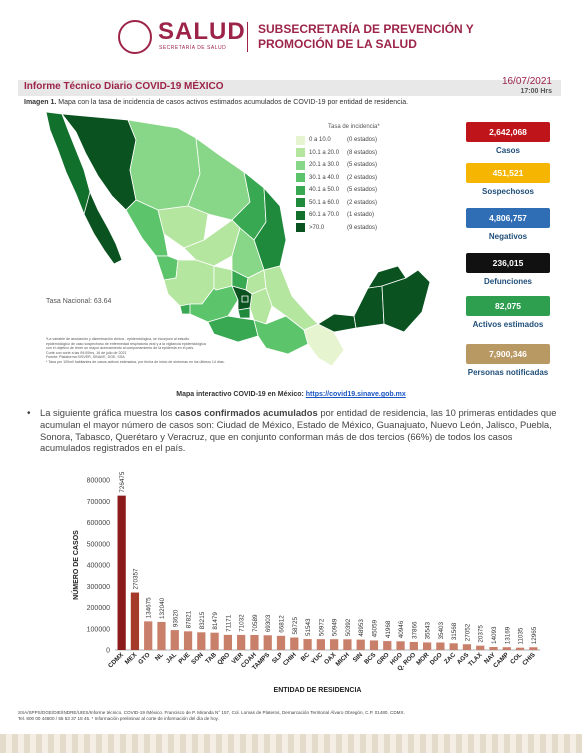 Image resolution: width=582 pixels, height=753 pixels. Describe the element at coordinates (508, 236) in the screenshot. I see `stat-label: Negativos` at that location.